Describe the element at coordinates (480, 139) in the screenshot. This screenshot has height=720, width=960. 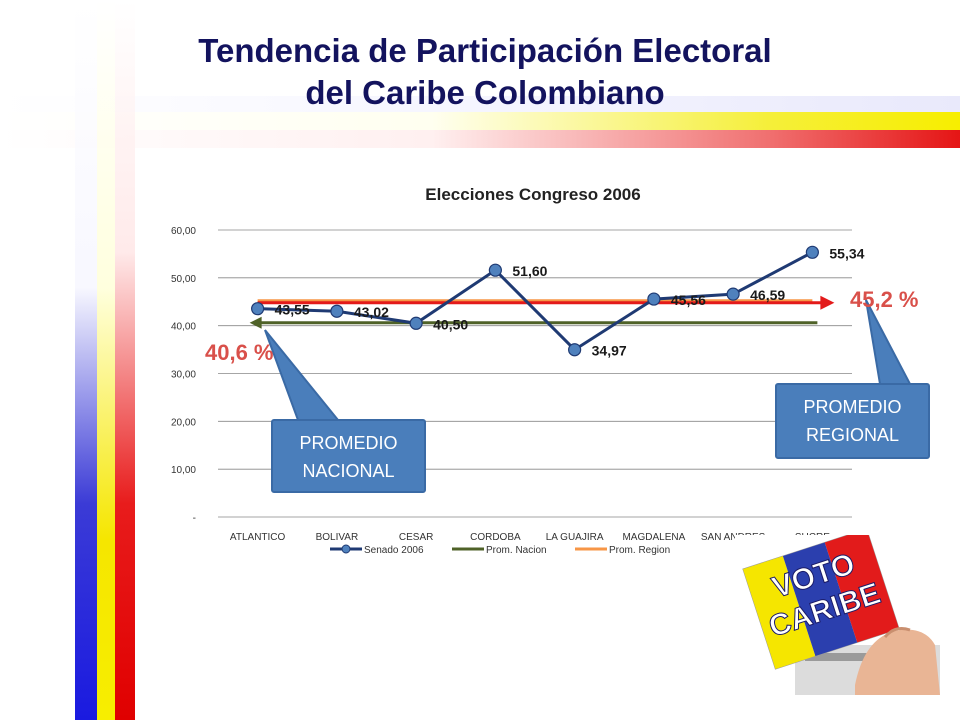
I see `flag-stripe-horizontal-red` at that location.